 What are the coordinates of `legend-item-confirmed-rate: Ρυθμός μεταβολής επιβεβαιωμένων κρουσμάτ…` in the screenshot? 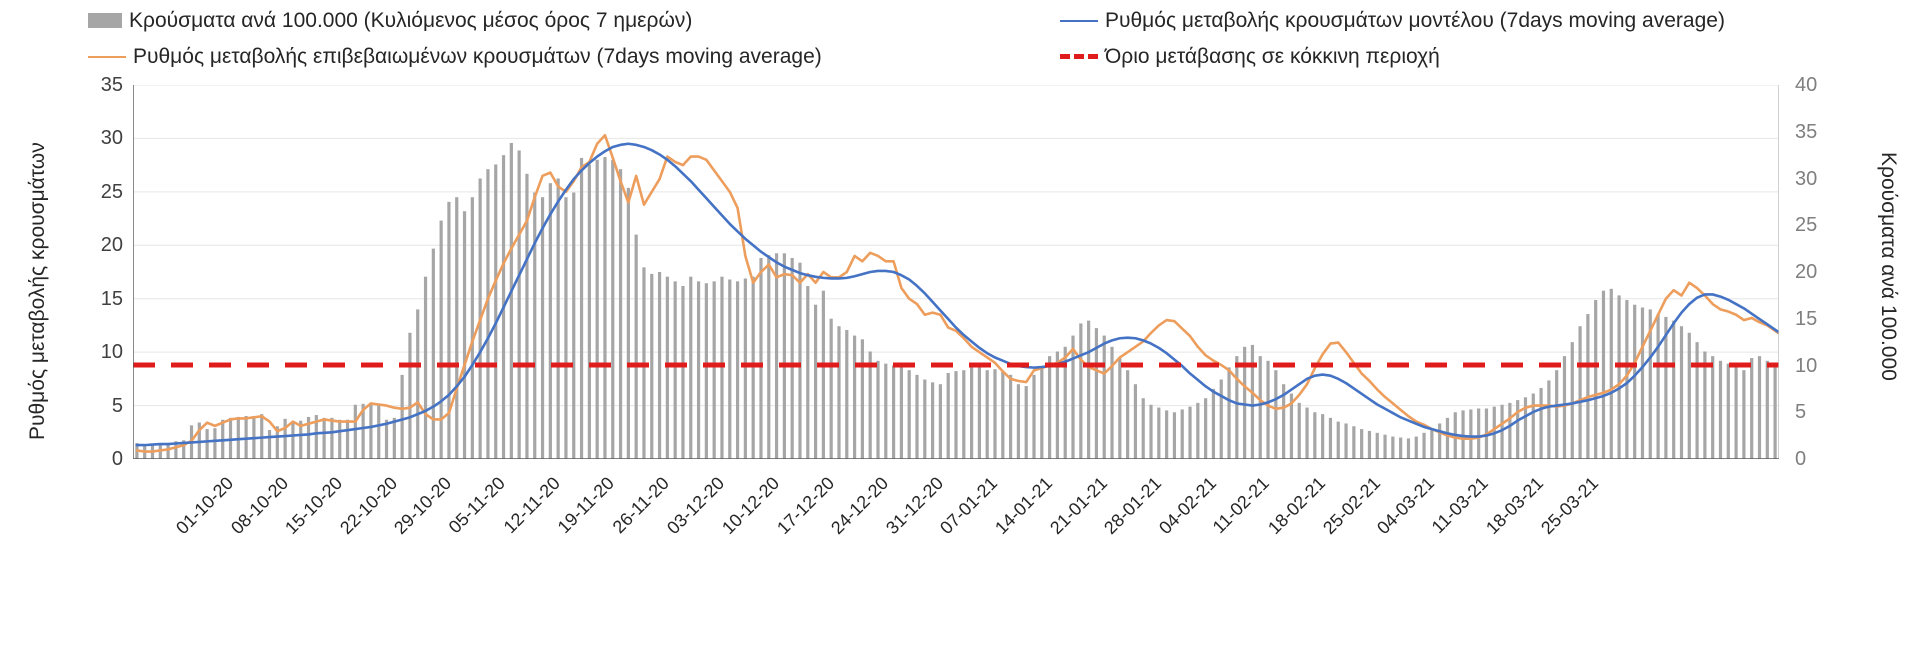 It's located at (455, 56).